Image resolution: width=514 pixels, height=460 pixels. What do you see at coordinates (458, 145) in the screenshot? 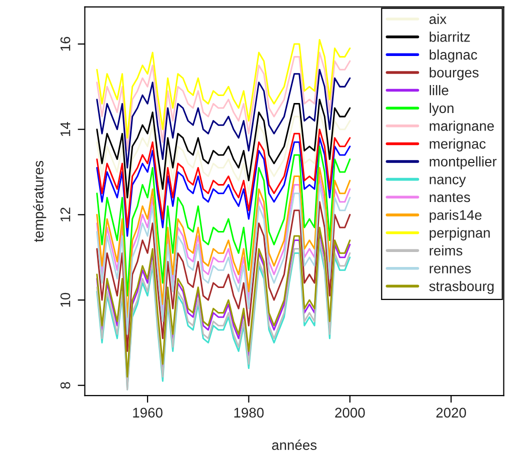
I see `legend-label: merignac` at bounding box center [458, 145].